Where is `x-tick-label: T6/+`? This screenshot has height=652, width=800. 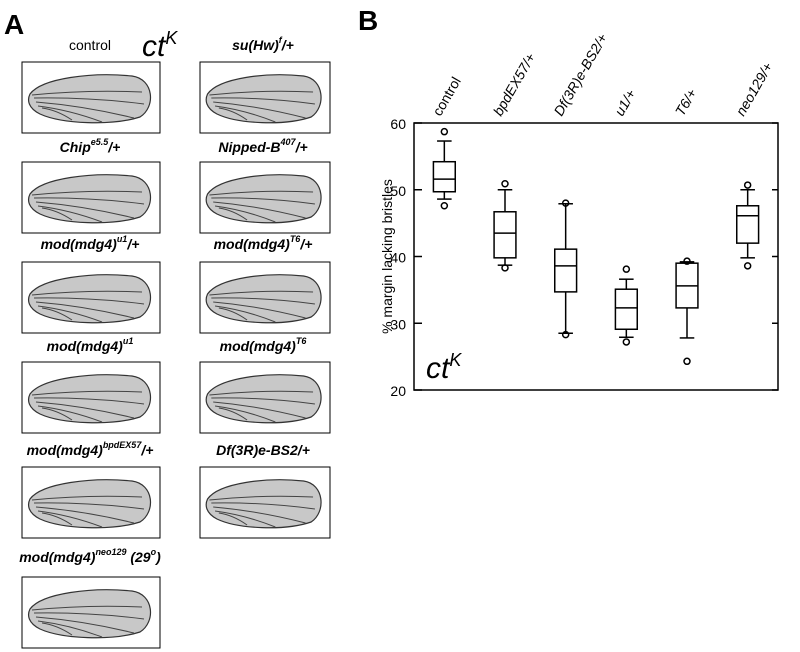 x-tick-label: T6/+ is located at coordinates (686, 102).